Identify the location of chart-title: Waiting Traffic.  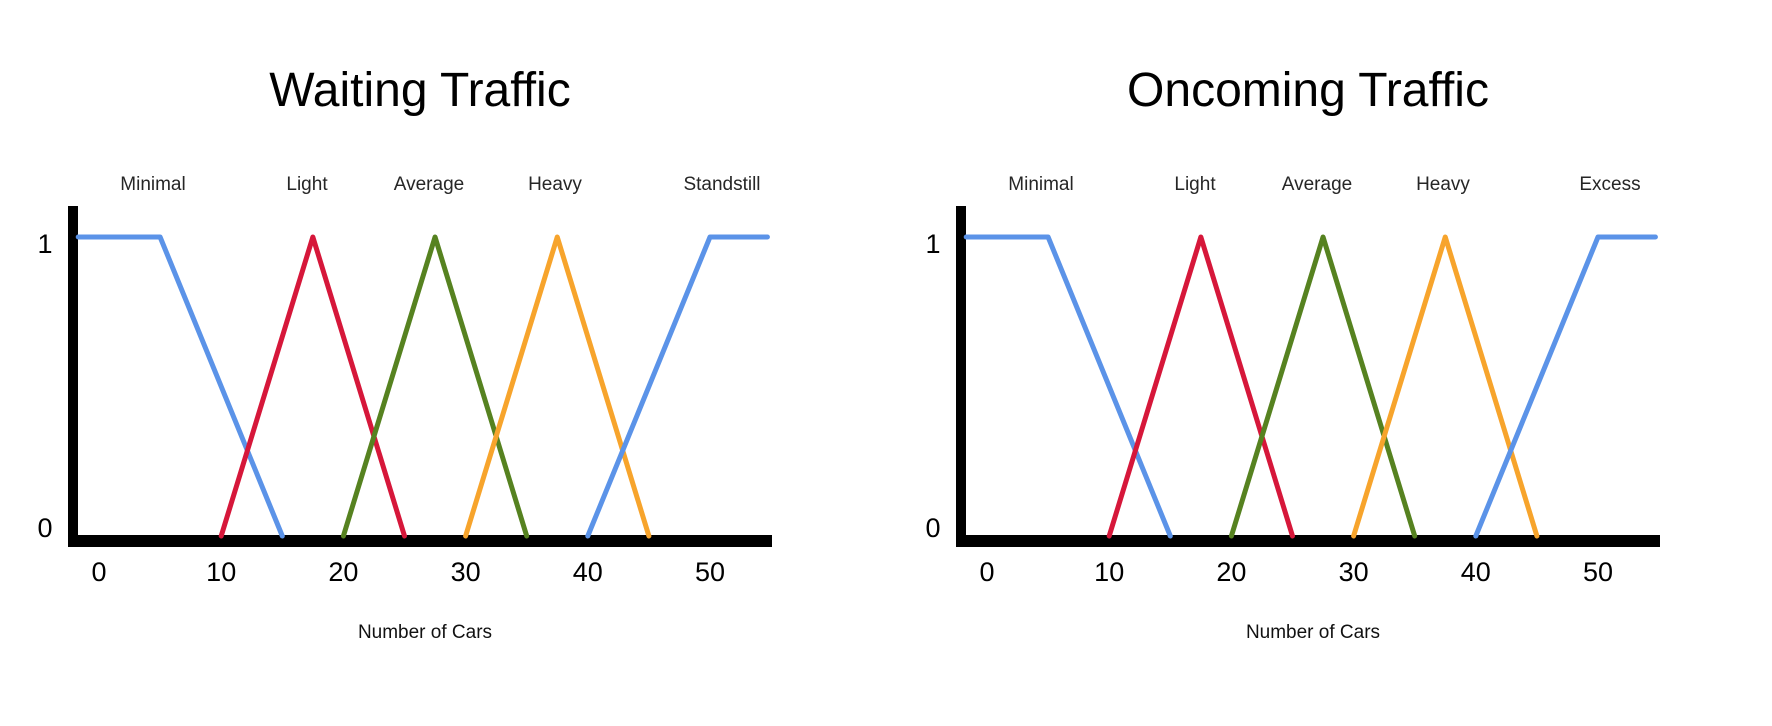
(420, 90).